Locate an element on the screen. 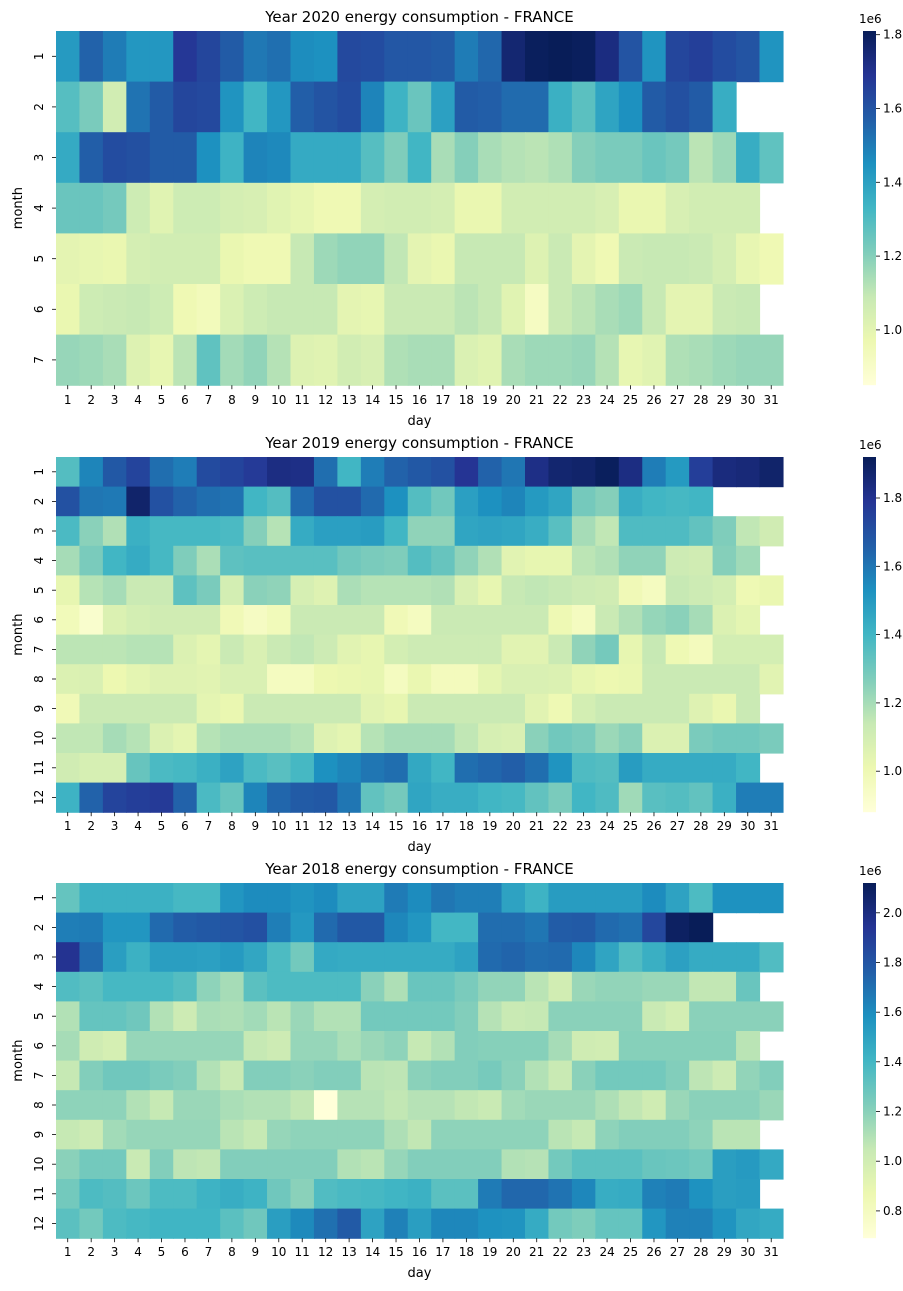  colorbar-tick-label: 1.0 is located at coordinates (892, 330).